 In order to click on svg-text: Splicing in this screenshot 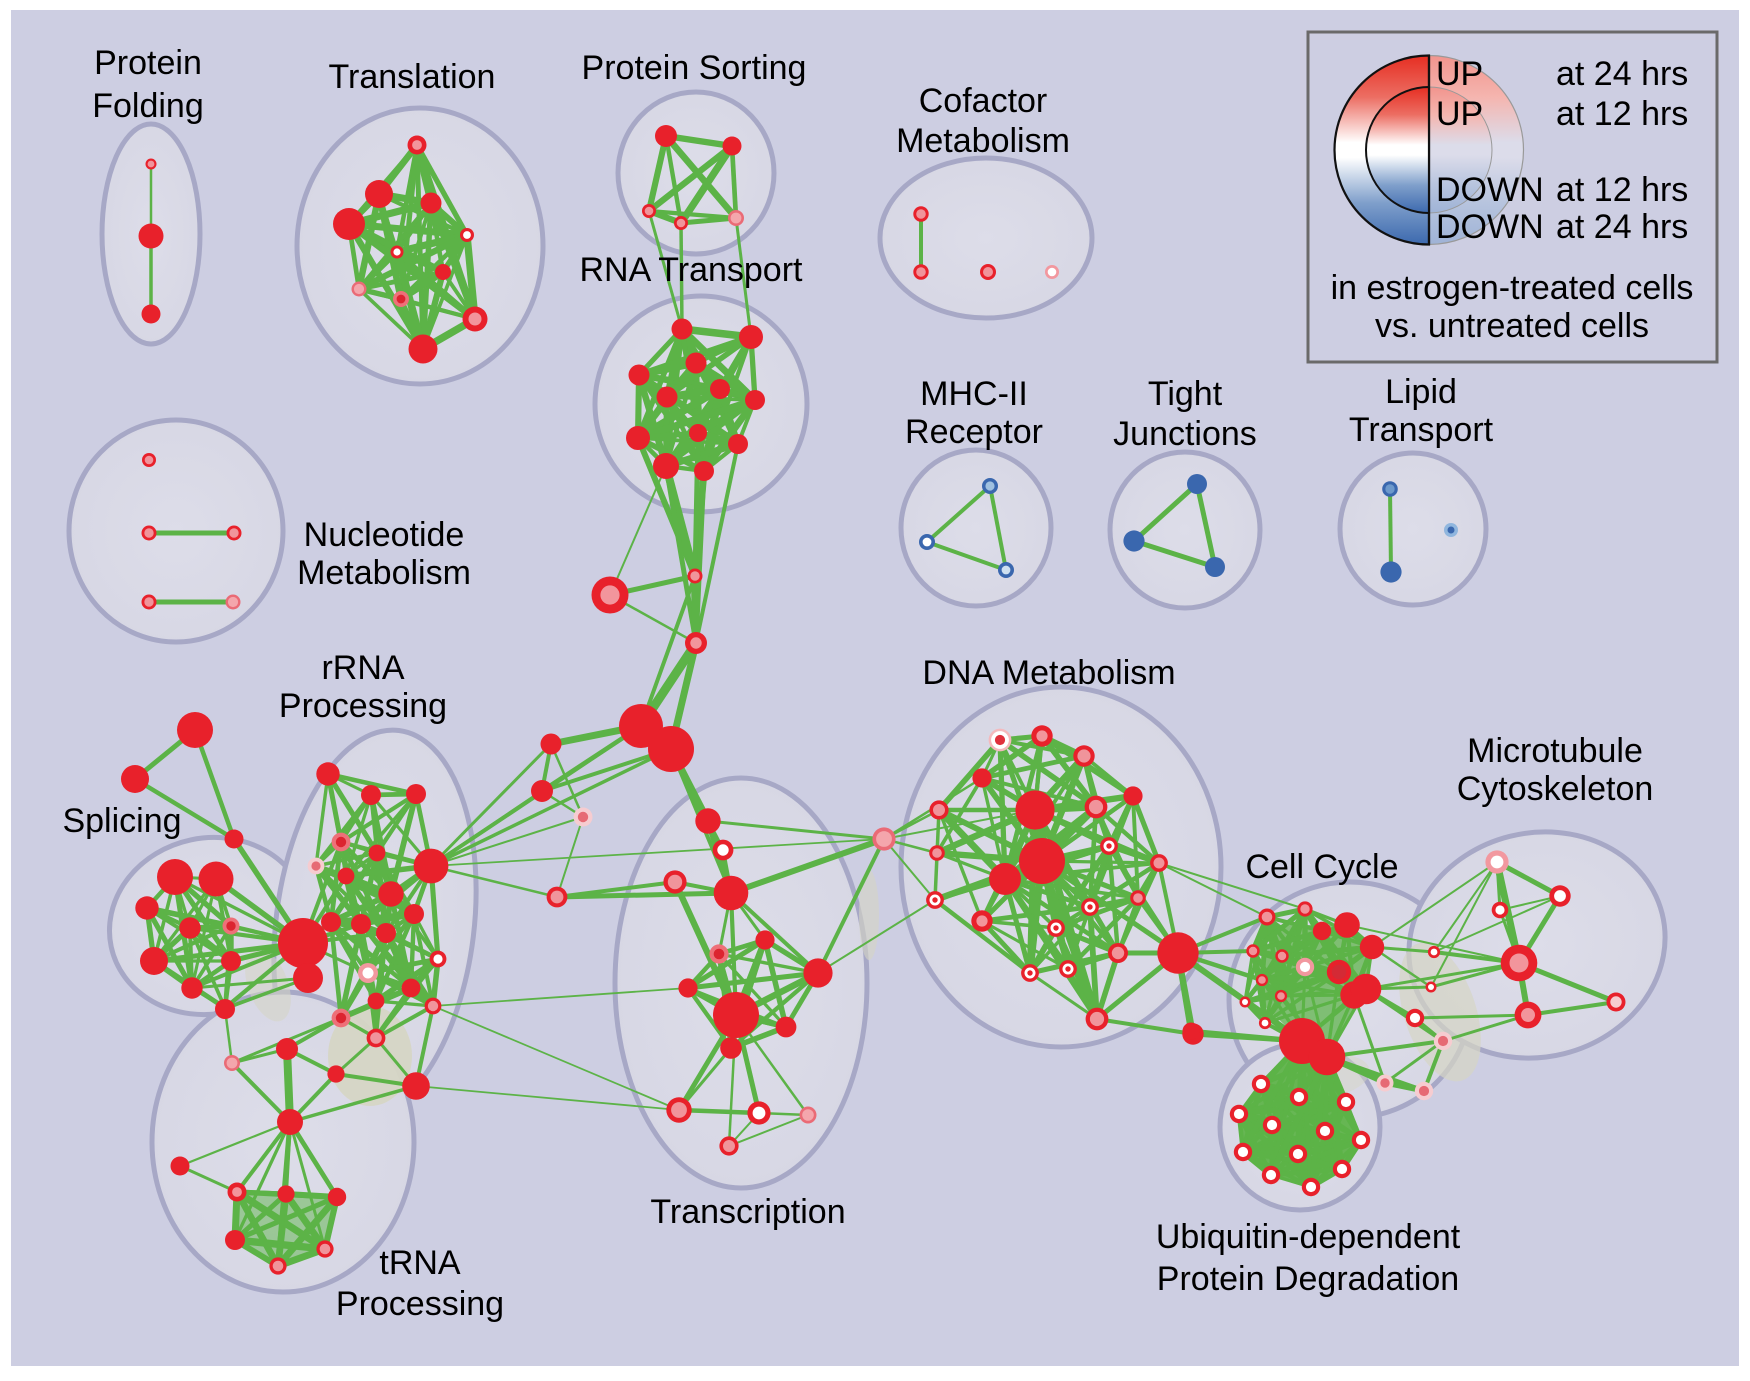, I will do `click(121, 821)`.